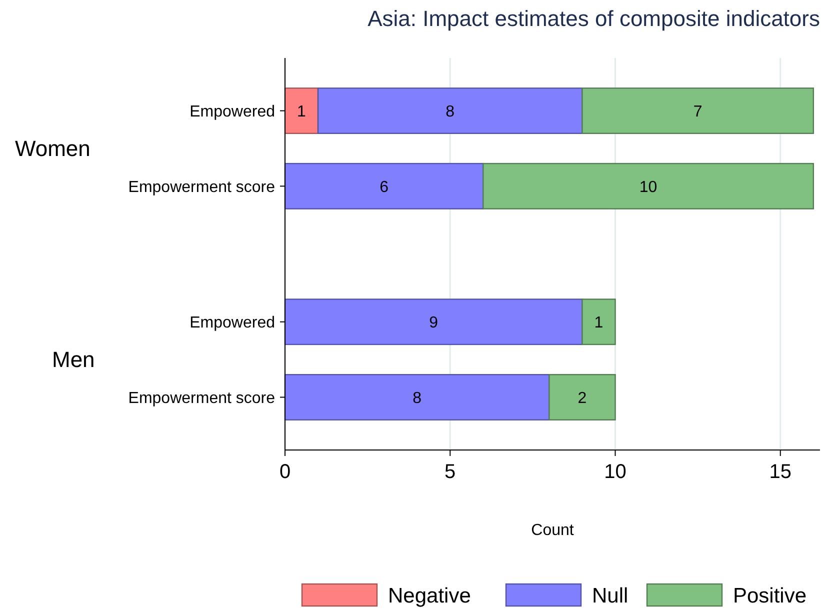  What do you see at coordinates (285, 472) in the screenshot?
I see `x-tick-label: 0` at bounding box center [285, 472].